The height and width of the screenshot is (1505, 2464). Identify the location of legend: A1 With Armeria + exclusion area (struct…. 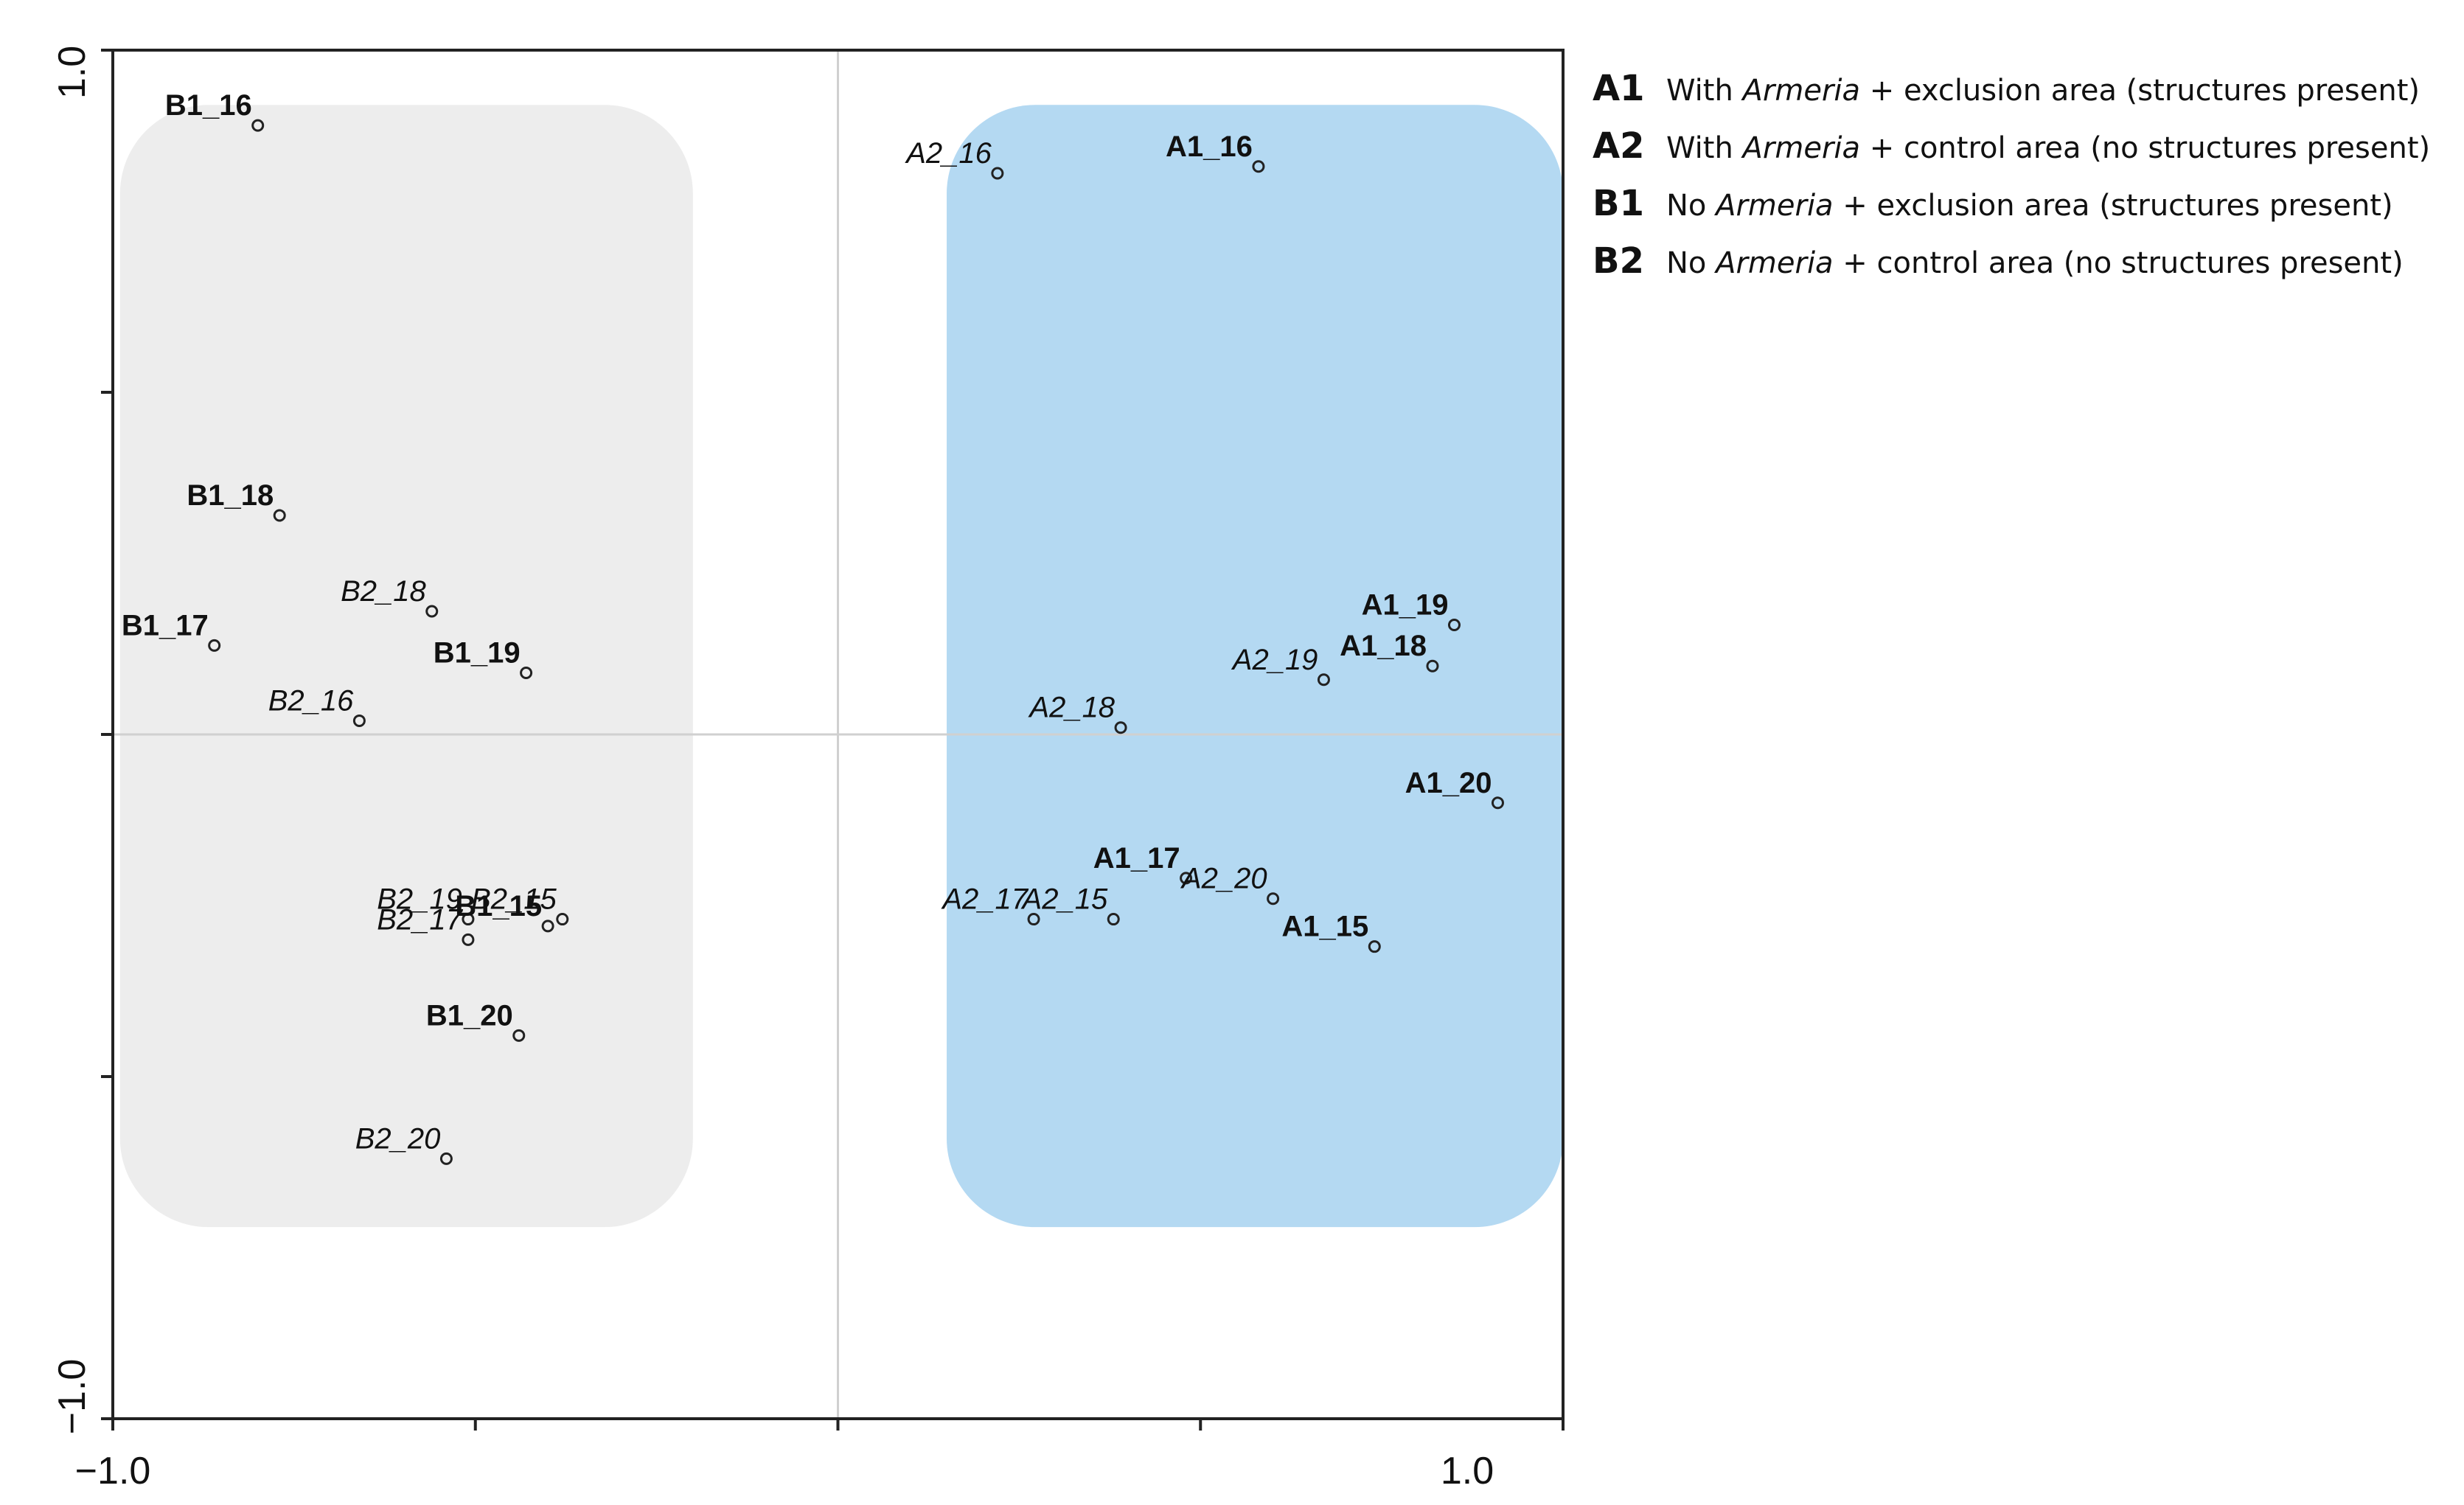
(2011, 183).